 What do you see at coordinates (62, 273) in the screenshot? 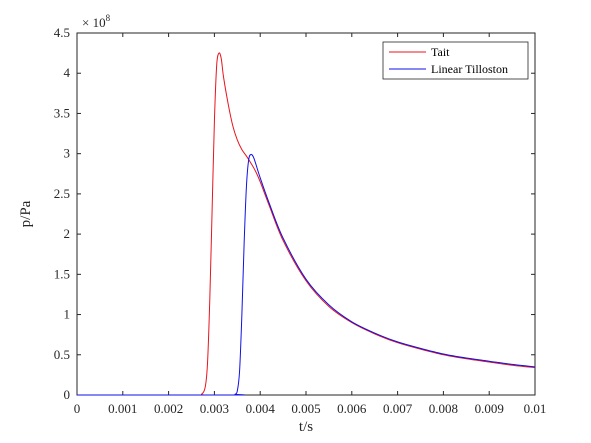
I see `y-tick-label: 1.5` at bounding box center [62, 273].